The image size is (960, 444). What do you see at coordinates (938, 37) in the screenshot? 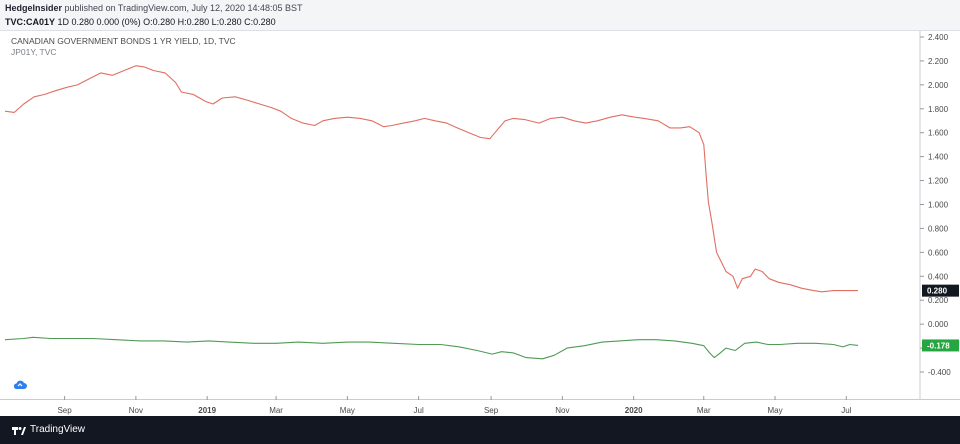
I see `y-tick-label: 2.400` at bounding box center [938, 37].